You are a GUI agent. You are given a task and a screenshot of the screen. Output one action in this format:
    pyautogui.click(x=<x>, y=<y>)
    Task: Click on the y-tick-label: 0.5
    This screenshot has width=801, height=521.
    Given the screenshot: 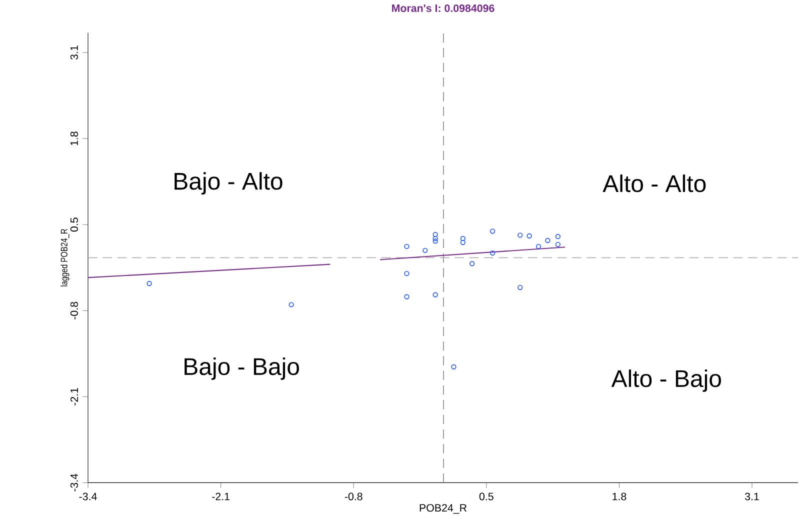 What is the action you would take?
    pyautogui.click(x=74, y=225)
    